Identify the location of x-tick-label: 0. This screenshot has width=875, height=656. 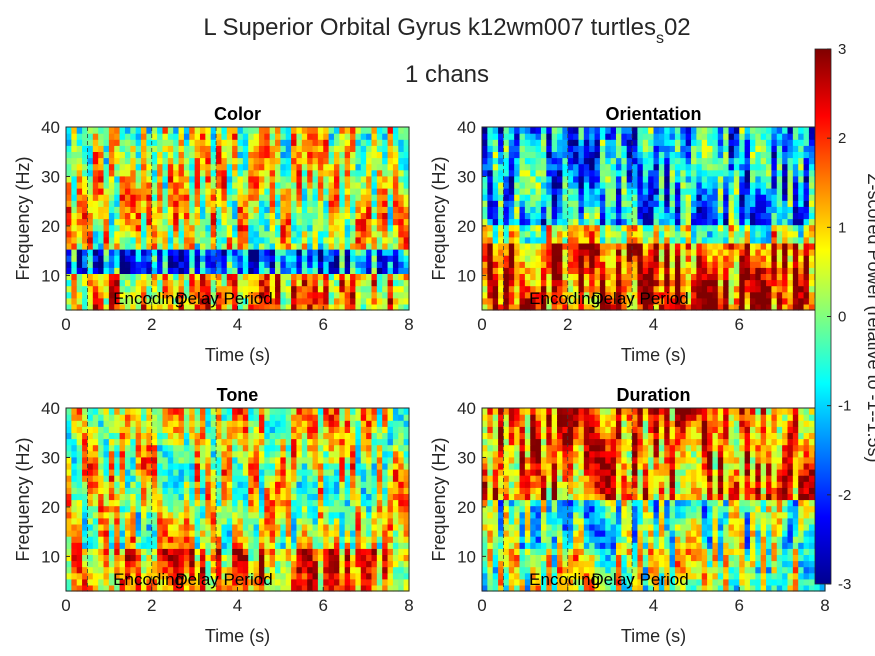
(65, 324).